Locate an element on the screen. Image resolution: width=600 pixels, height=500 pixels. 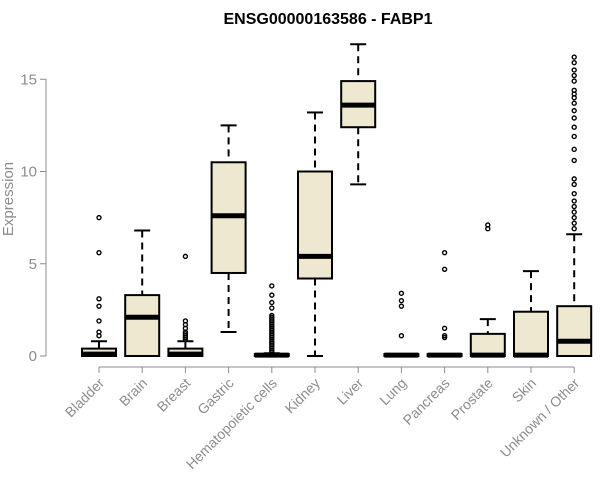
box-group-prostate is located at coordinates (487, 290).